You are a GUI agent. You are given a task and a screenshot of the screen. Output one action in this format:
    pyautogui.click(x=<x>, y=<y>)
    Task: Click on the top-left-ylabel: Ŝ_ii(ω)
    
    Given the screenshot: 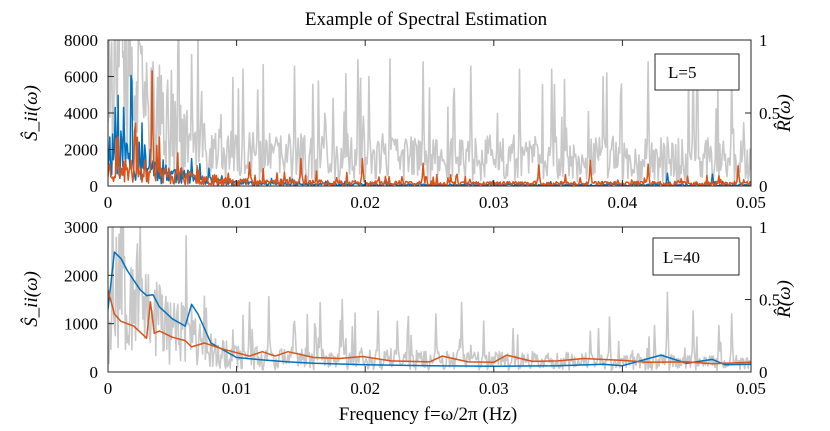 What is the action you would take?
    pyautogui.click(x=31, y=113)
    